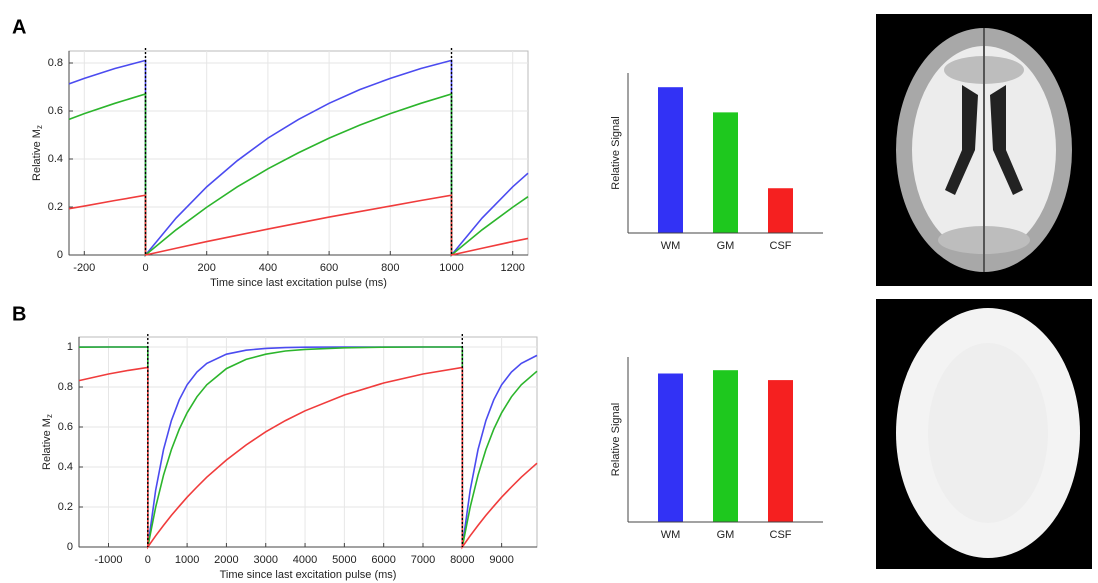  What do you see at coordinates (84, 268) in the screenshot?
I see `x-tick-label: -200` at bounding box center [84, 268].